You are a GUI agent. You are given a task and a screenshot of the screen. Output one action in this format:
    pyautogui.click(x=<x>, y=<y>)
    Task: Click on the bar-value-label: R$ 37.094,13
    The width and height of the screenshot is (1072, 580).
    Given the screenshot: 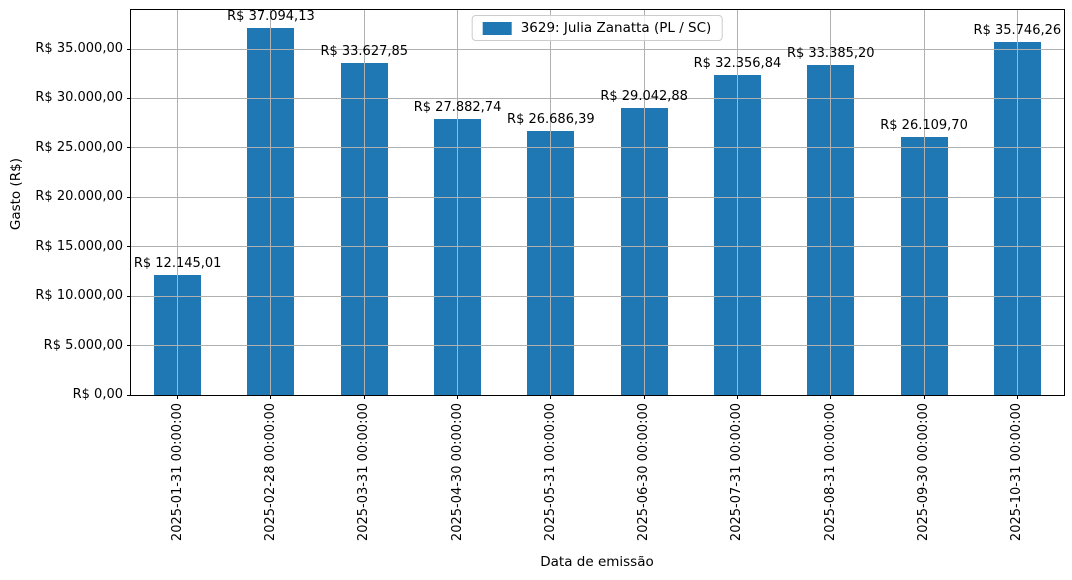 What is the action you would take?
    pyautogui.click(x=271, y=17)
    